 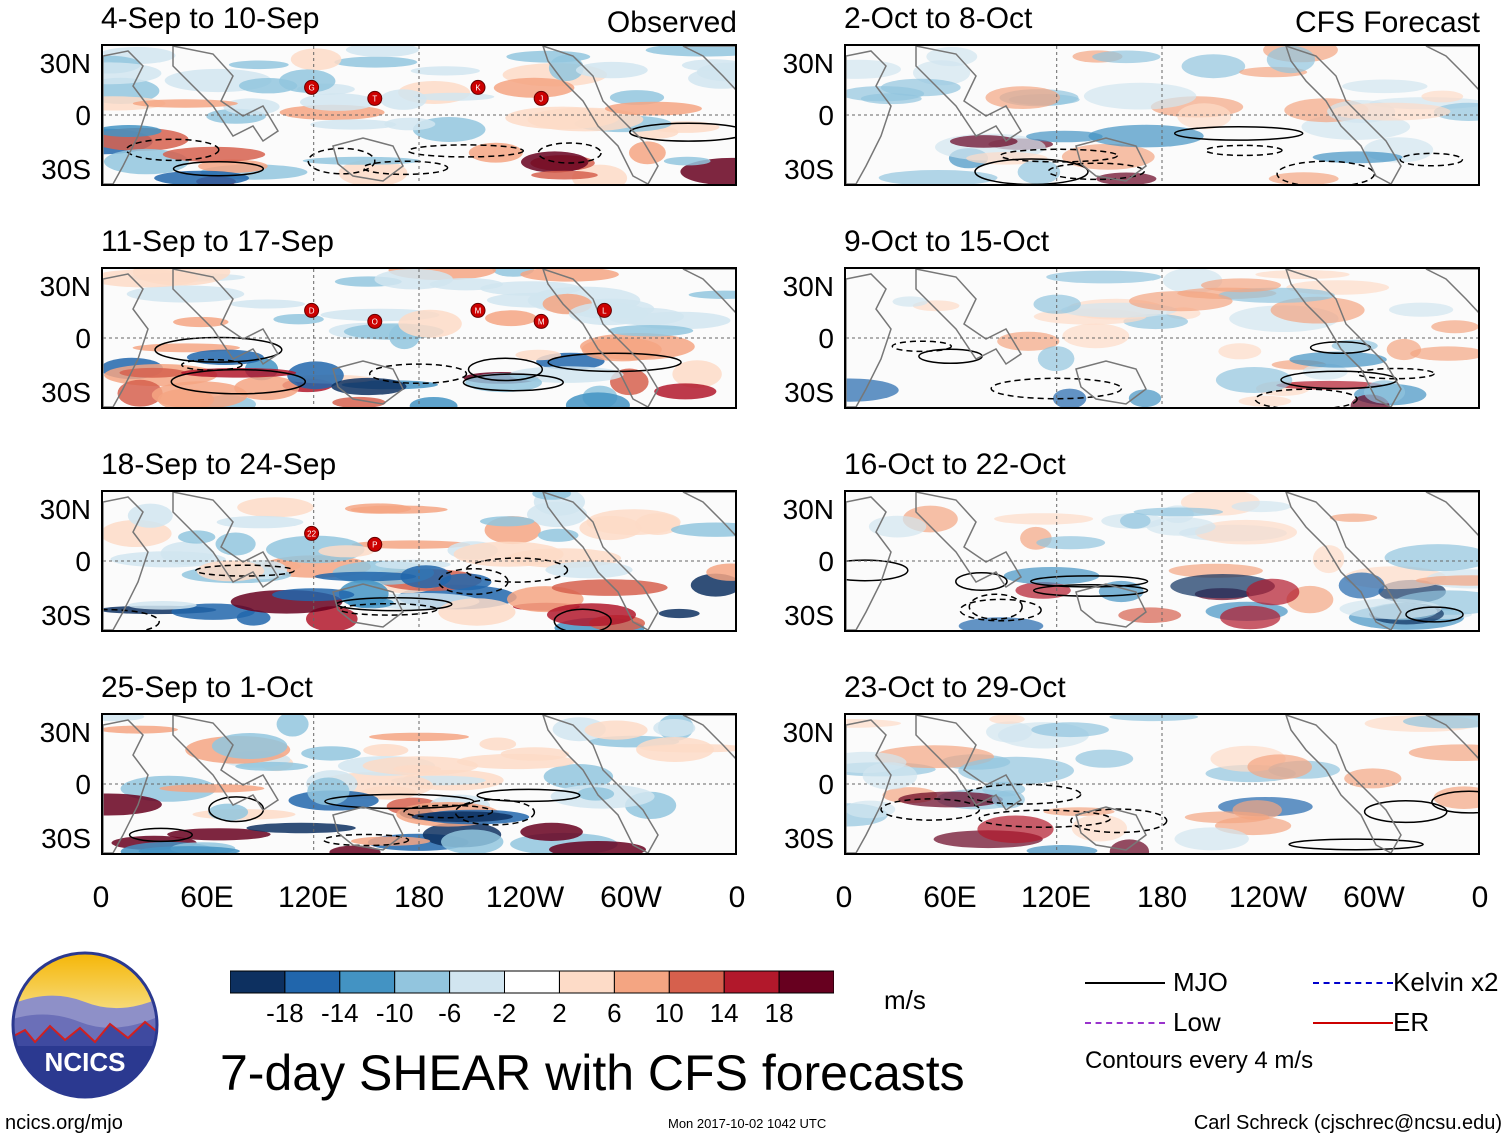 I want to click on colorbar-tick-label: 2, so click(x=559, y=1013).